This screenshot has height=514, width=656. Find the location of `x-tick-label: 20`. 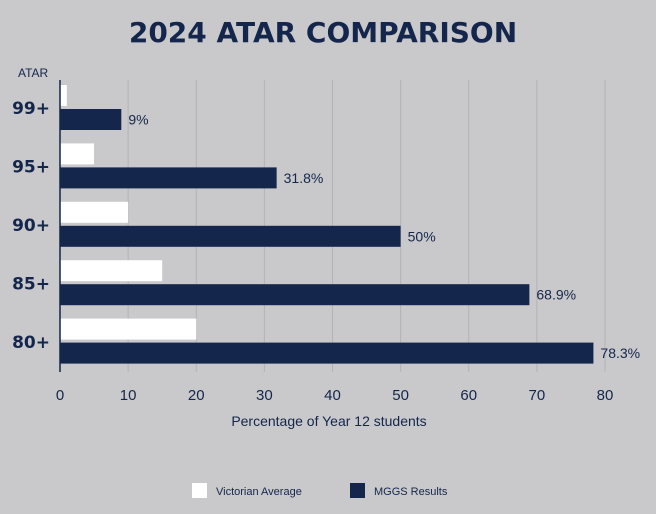

x-tick-label: 20 is located at coordinates (196, 395).